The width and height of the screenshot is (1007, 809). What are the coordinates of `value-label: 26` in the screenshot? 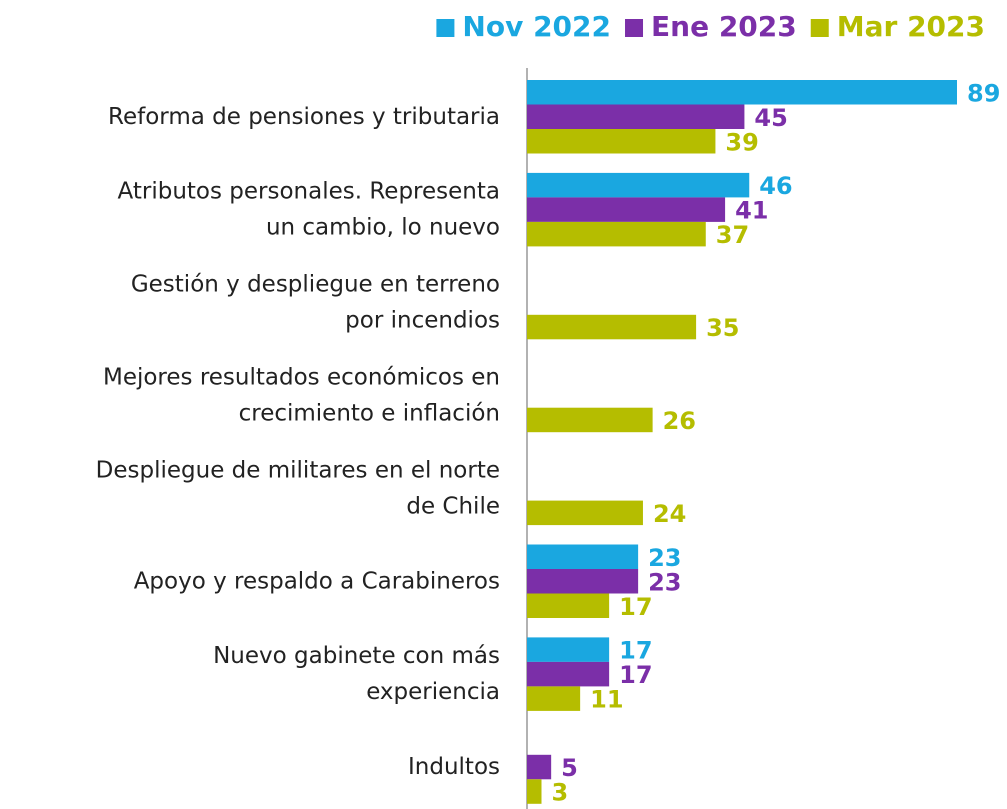 It's located at (679, 421).